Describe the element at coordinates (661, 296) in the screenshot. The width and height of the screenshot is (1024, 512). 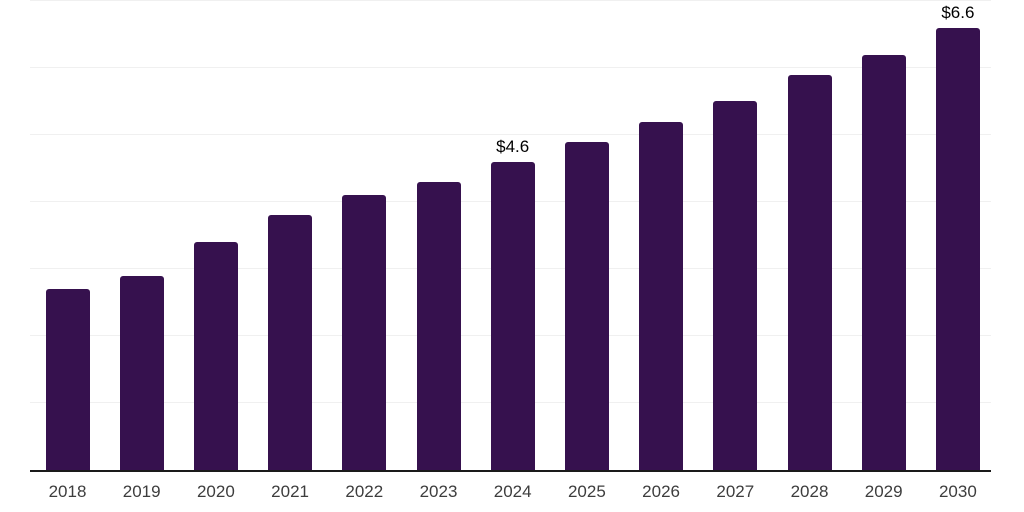
I see `bar-2026` at that location.